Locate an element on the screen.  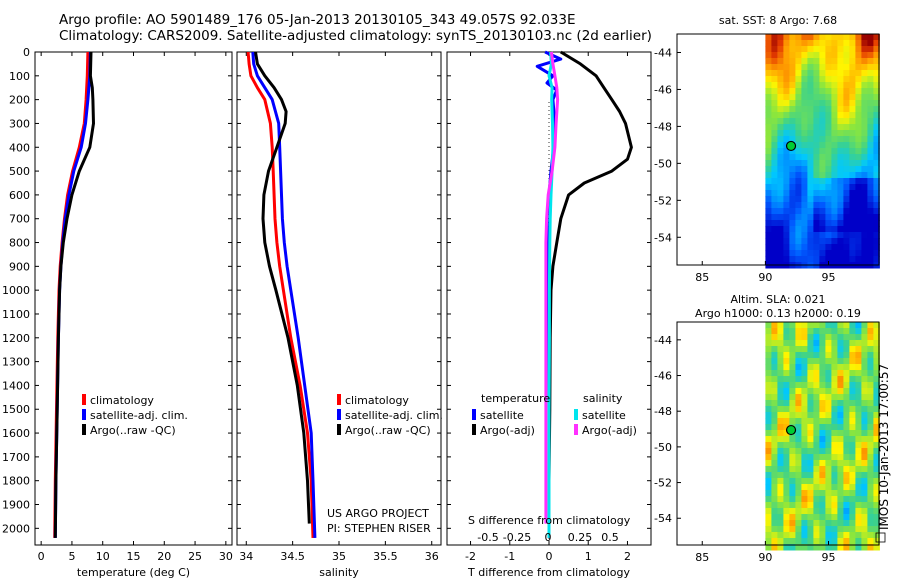
series-line-s-argo-adj- is located at coordinates (552, 287).